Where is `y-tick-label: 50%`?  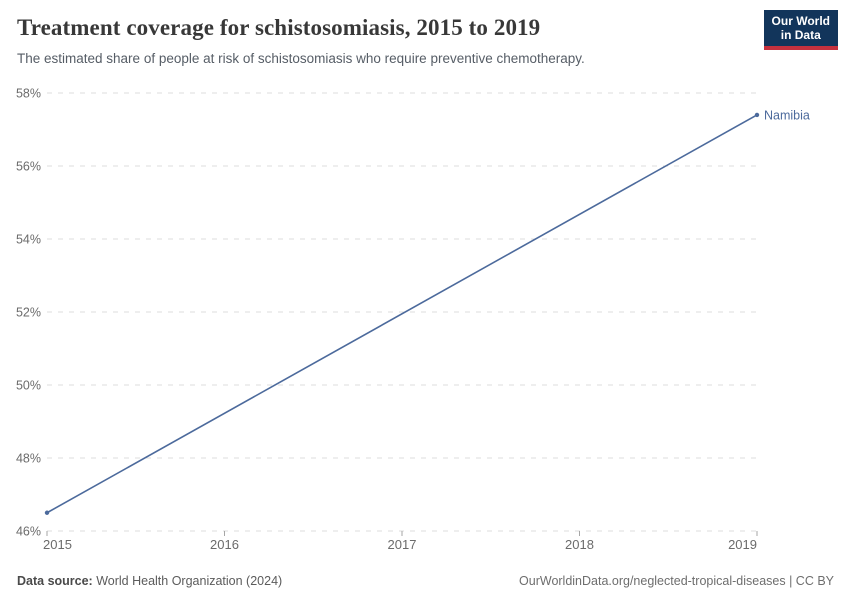 y-tick-label: 50% is located at coordinates (28, 386).